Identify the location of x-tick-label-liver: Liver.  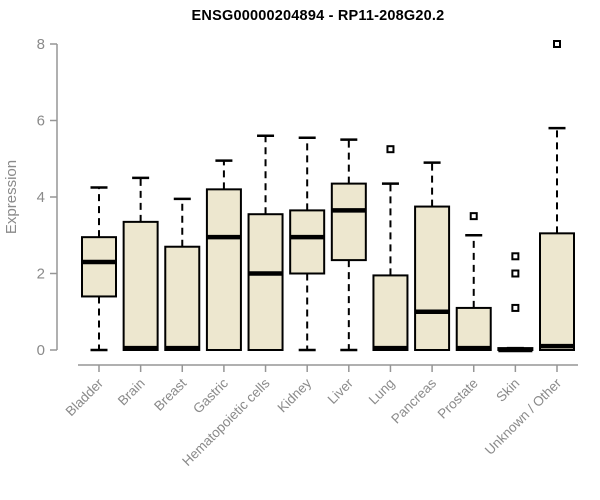
(341, 391).